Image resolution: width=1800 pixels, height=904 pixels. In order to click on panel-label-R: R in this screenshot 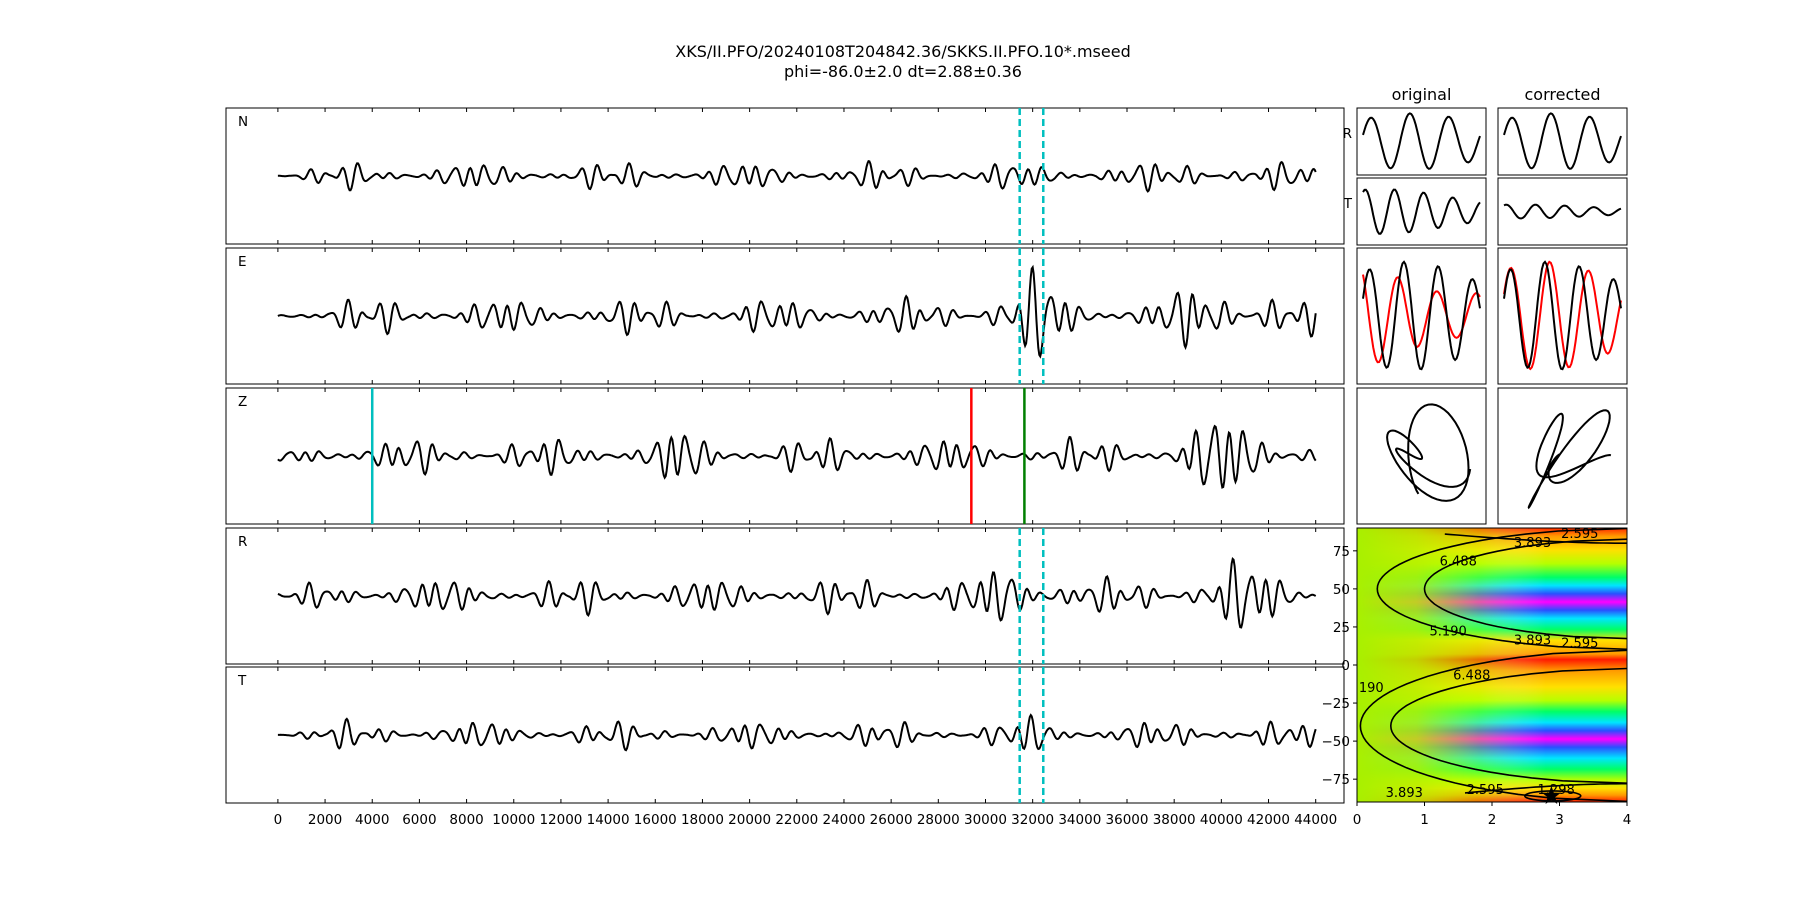, I will do `click(242, 542)`.